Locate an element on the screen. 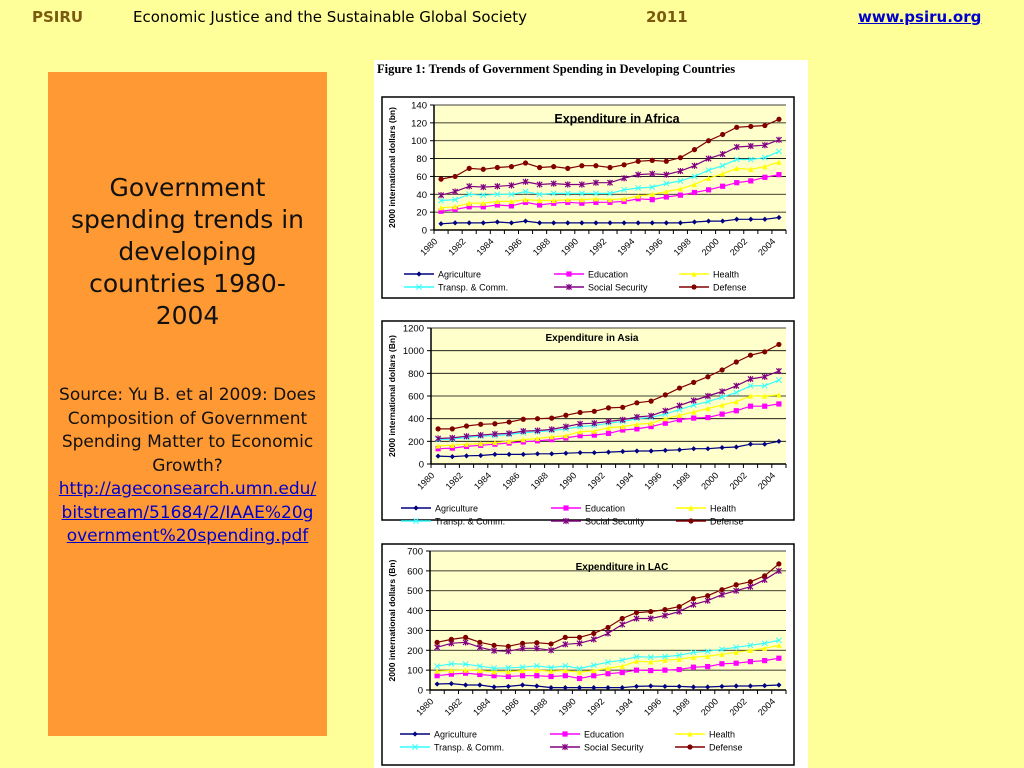 The image size is (1024, 768). legend-label: Transp. & Comm. is located at coordinates (470, 522).